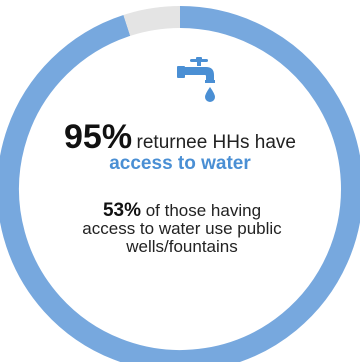 This screenshot has height=362, width=360. What do you see at coordinates (152, 21) in the screenshot?
I see `donut-segment-no-access` at bounding box center [152, 21].